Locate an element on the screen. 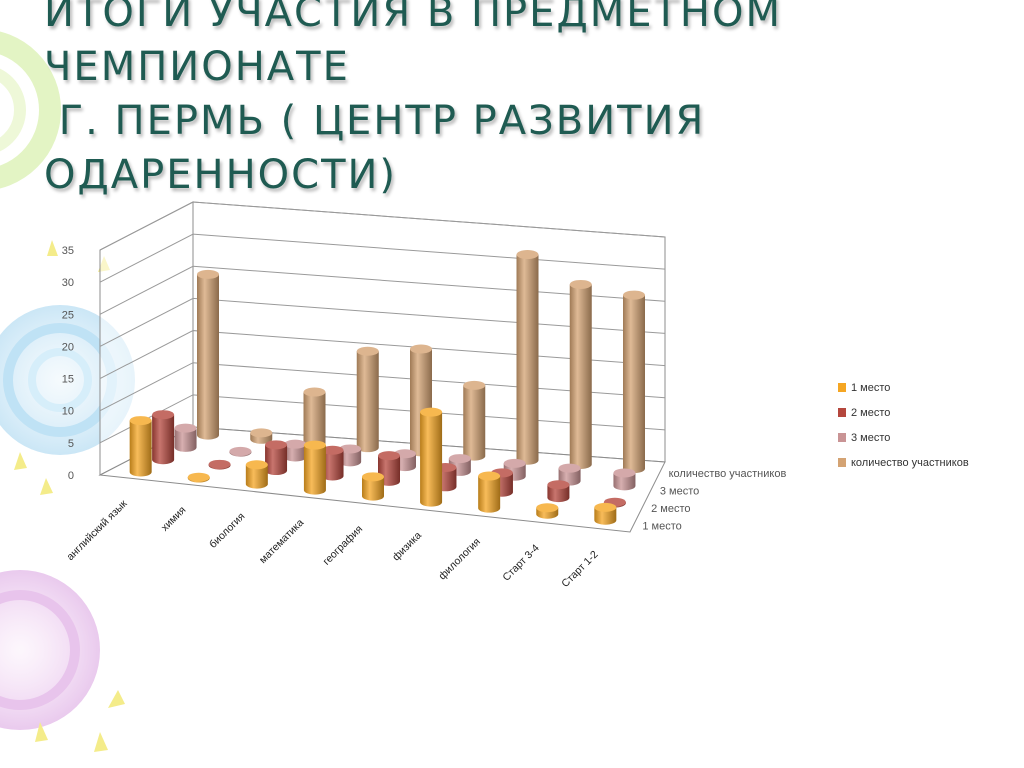  y-tick-label: 35 is located at coordinates (68, 251).